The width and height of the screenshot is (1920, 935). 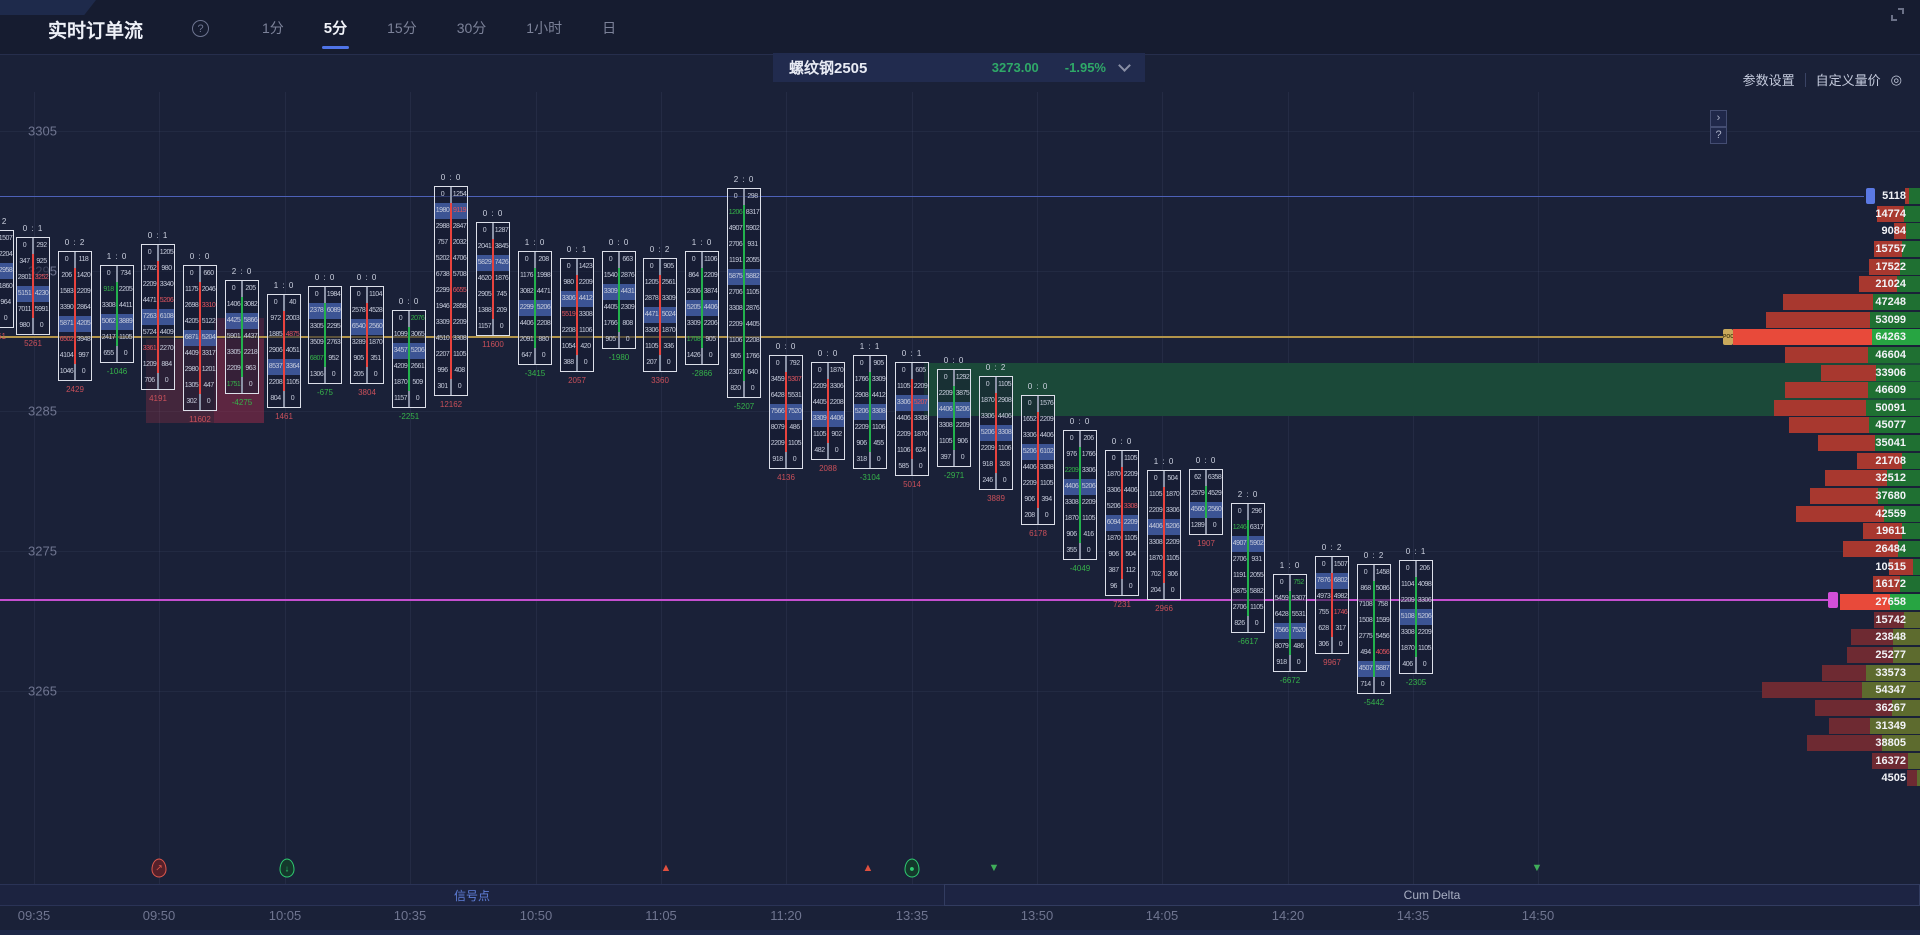 What do you see at coordinates (1374, 685) in the screenshot?
I see `candle-row: 714 0` at bounding box center [1374, 685].